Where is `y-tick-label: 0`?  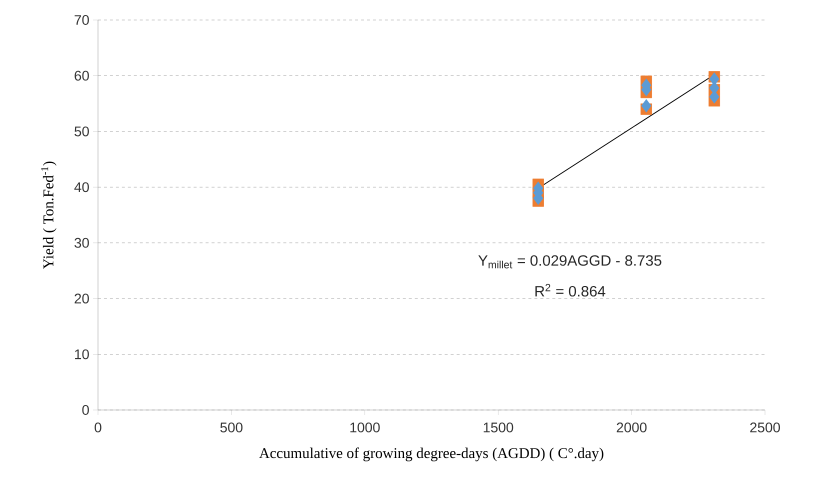
y-tick-label: 0 is located at coordinates (85, 410).